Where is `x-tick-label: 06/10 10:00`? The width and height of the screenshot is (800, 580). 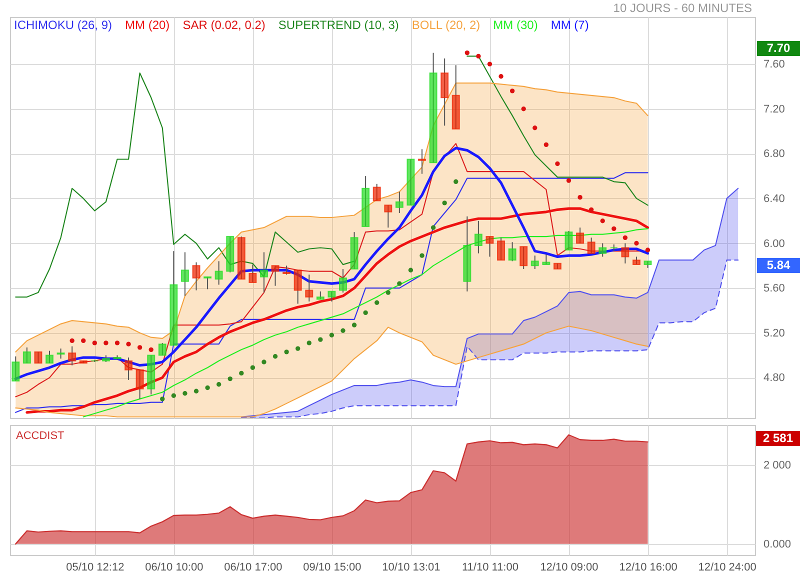 x-tick-label: 06/10 10:00 is located at coordinates (174, 568).